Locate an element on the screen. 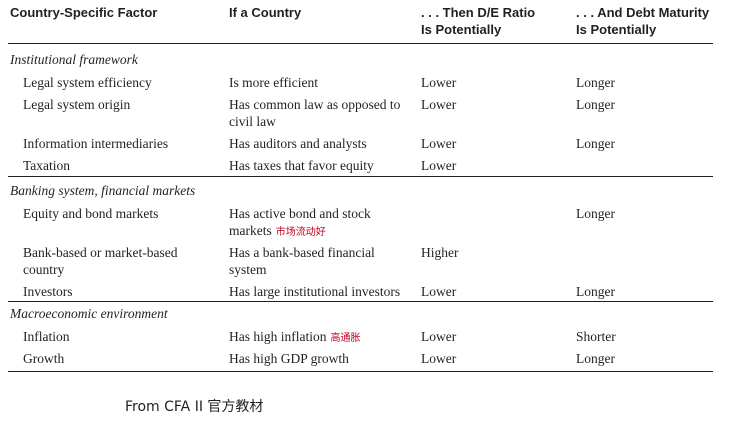  annotation-note: 市场流动好 is located at coordinates (300, 232).